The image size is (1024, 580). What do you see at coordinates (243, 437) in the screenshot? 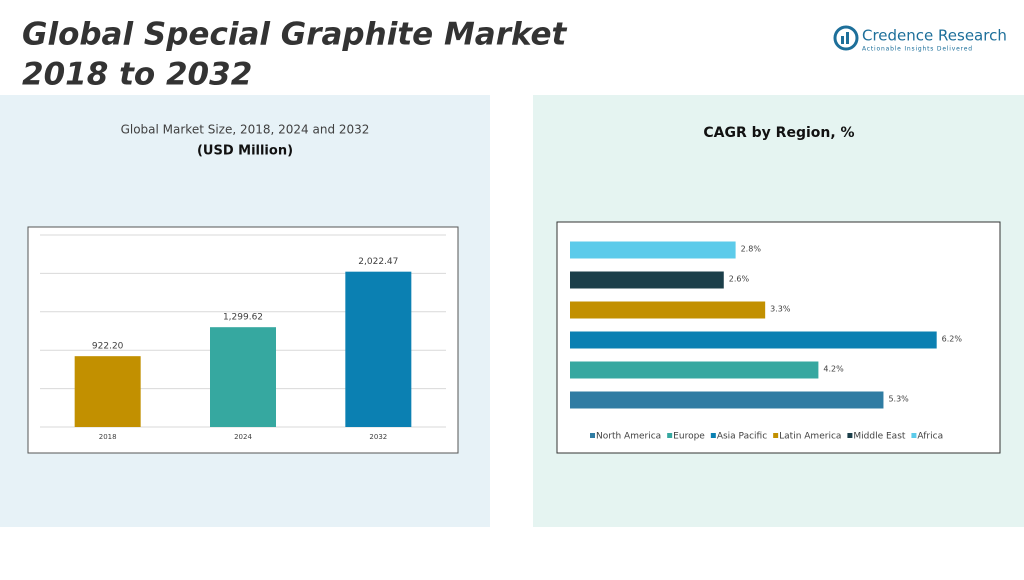
I see `x-tick-label: 2024` at bounding box center [243, 437].